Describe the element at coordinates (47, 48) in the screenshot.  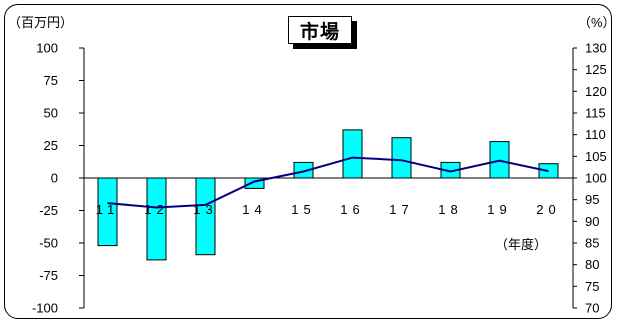
I see `left-tick-label: 100` at that location.